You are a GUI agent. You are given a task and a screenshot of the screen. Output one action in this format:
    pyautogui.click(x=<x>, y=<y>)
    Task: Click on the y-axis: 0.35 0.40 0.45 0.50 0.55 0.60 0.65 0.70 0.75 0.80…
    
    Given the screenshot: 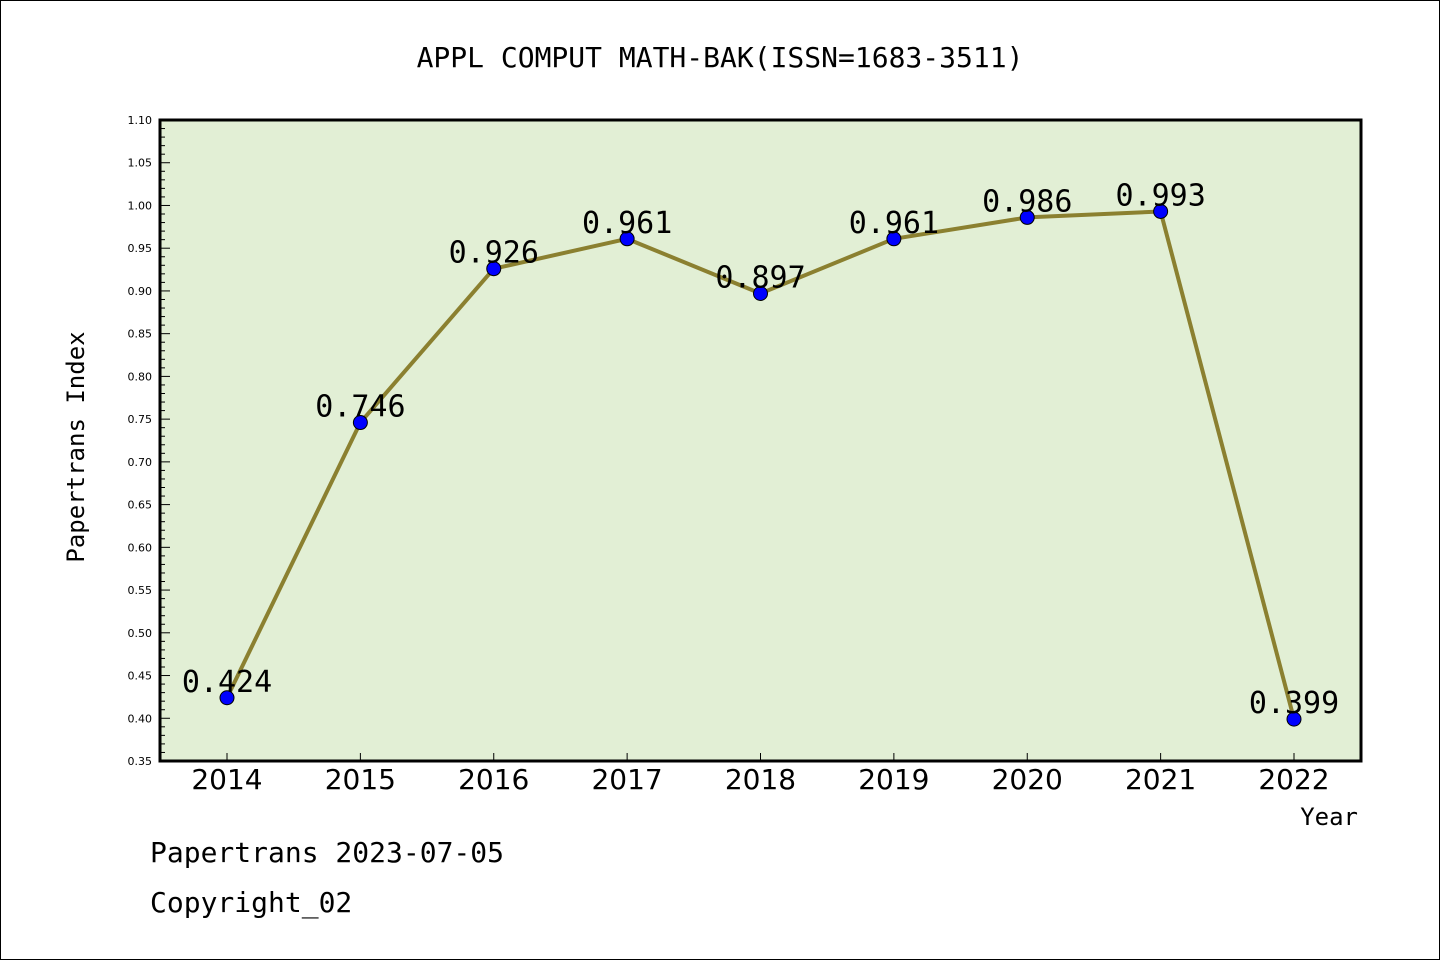 What is the action you would take?
    pyautogui.click(x=149, y=441)
    